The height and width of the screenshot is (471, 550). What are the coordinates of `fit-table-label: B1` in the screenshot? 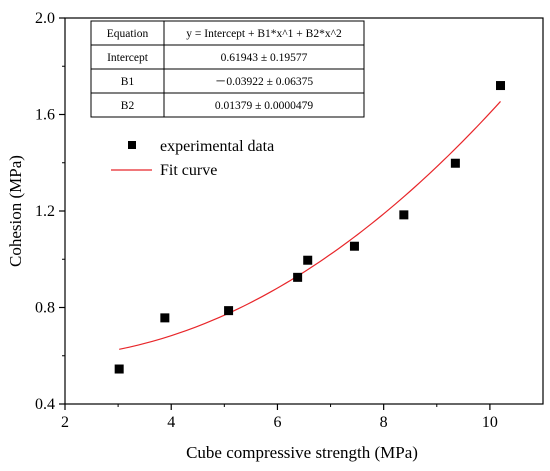 It's located at (128, 82).